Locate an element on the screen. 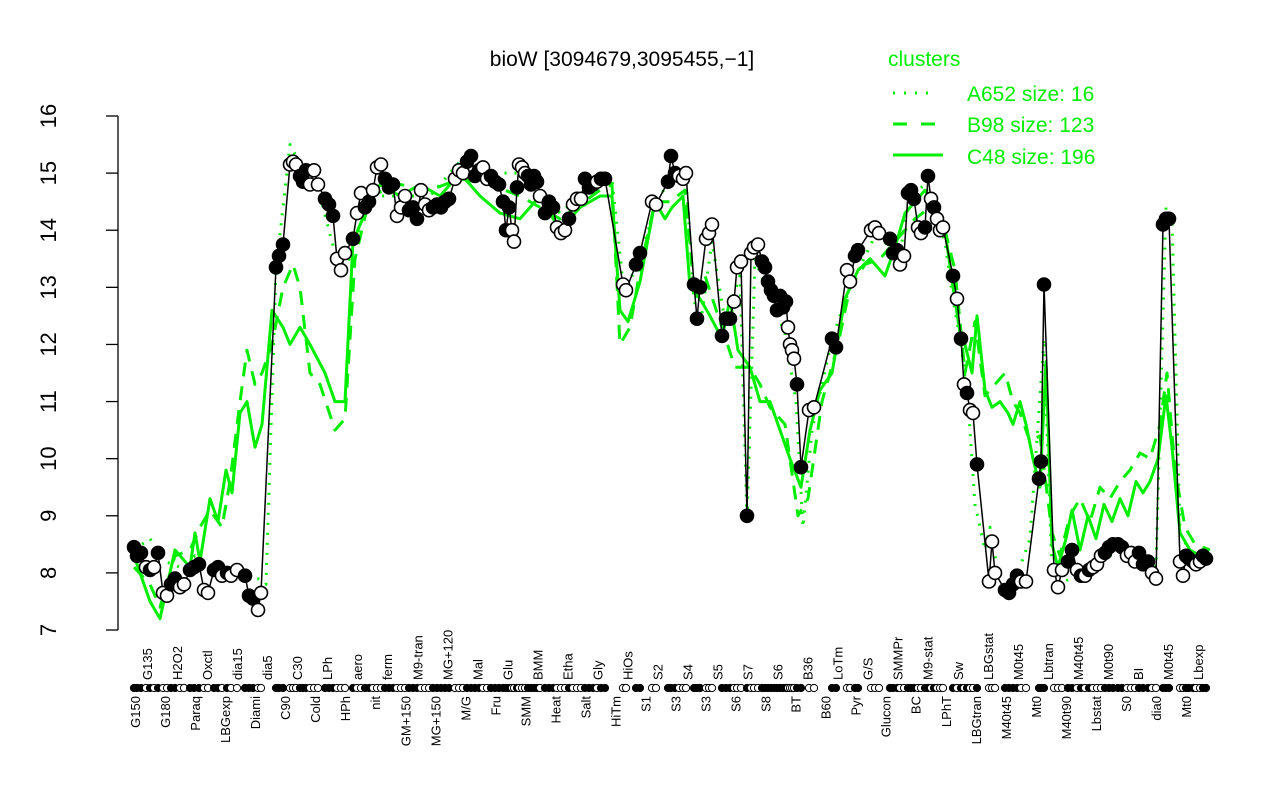  x-tick-label-top: dia15 is located at coordinates (237, 664).